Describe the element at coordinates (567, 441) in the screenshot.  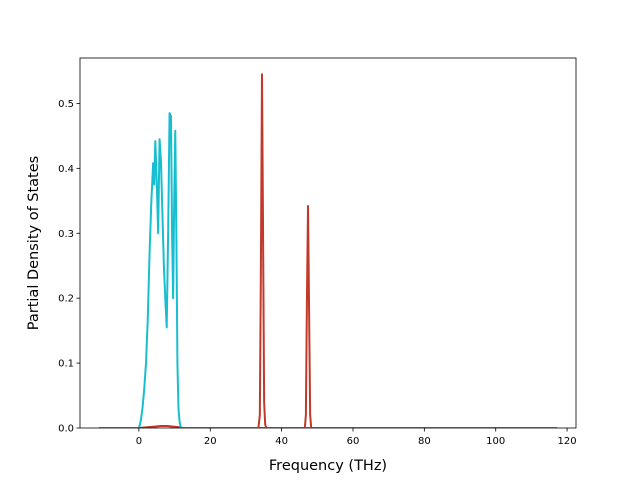
I see `x-tick-label: 120` at that location.